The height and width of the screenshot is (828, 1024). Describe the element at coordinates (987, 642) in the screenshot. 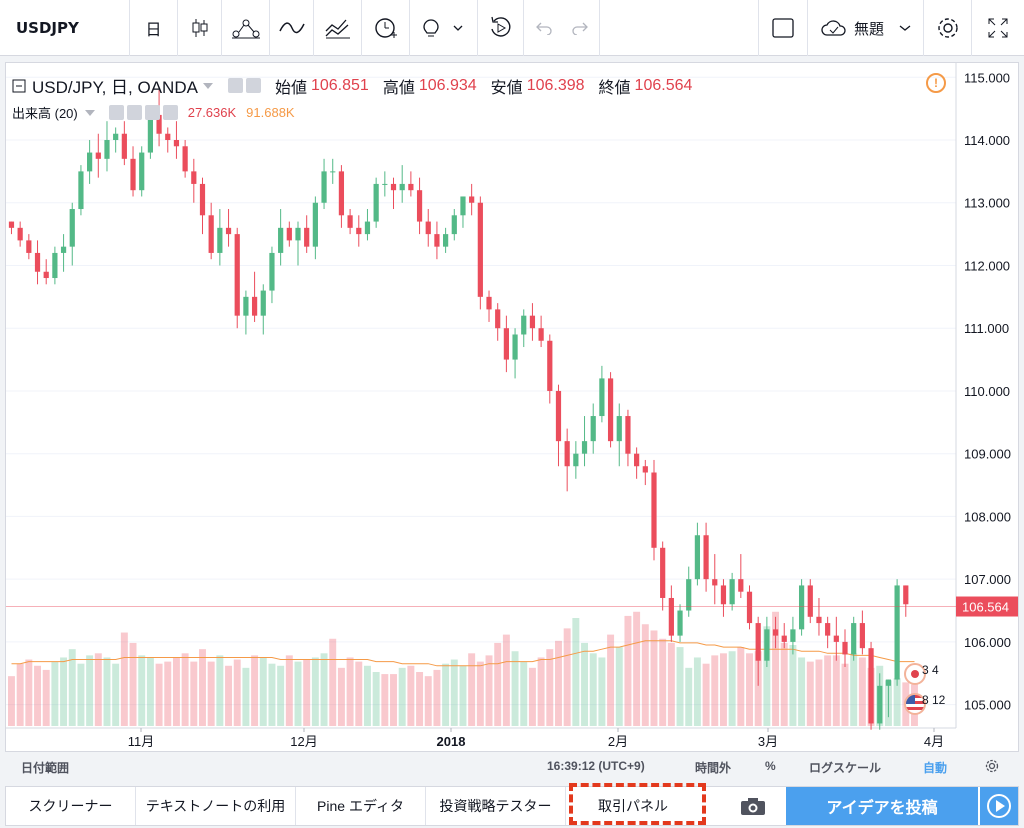

I see `y-tick-label: 106.000` at that location.